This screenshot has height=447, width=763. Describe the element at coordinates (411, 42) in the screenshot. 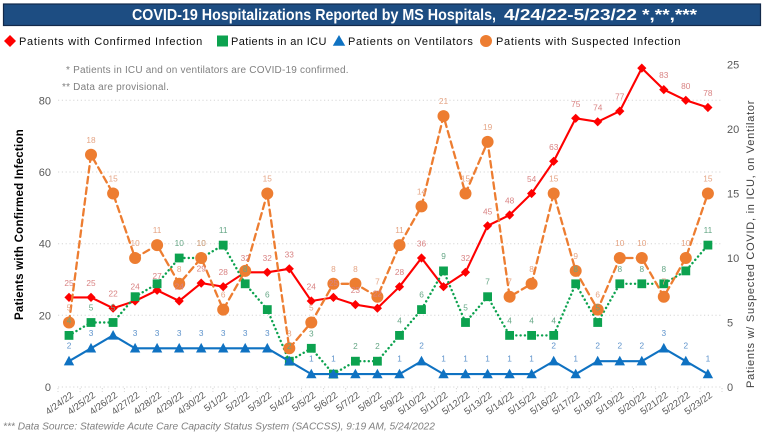

I see `svg-text: Patients on Ventilators` at that location.